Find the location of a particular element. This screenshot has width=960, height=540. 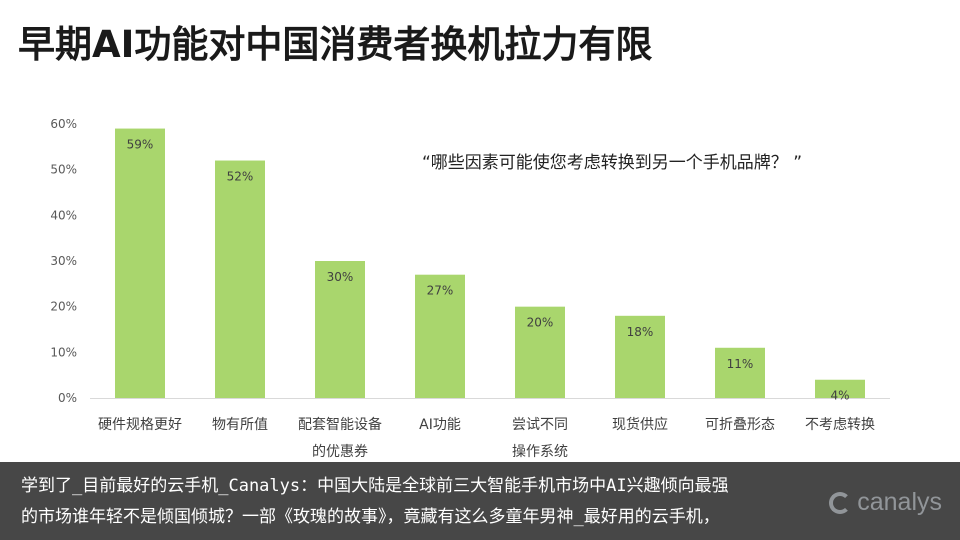

brand-name: canalys is located at coordinates (899, 502).